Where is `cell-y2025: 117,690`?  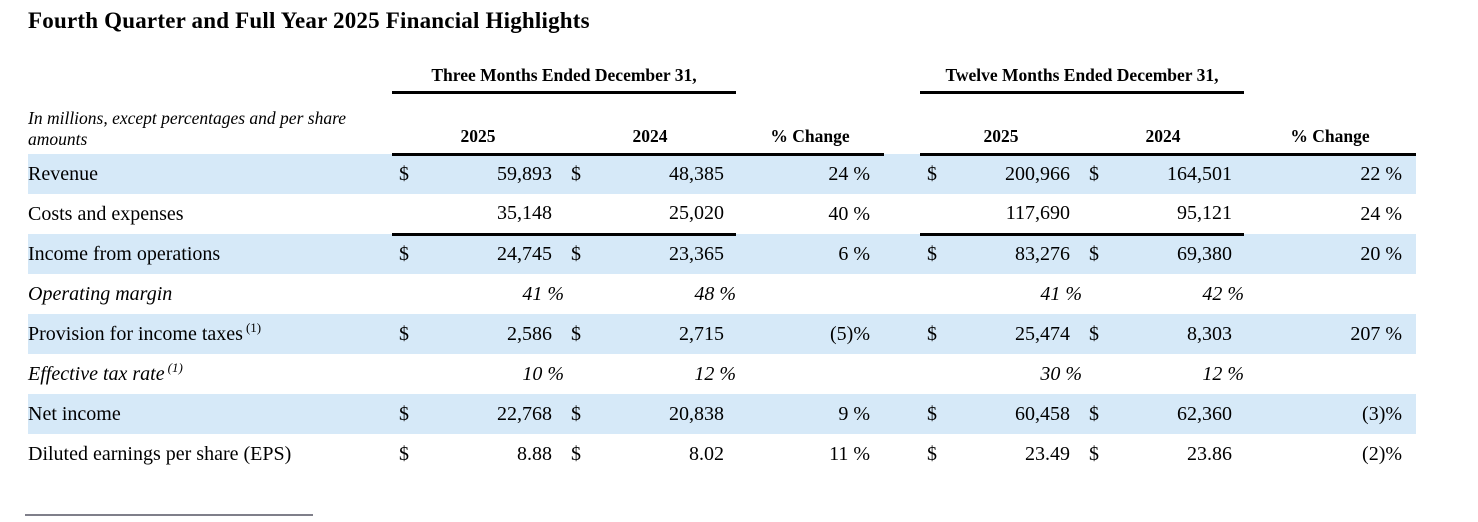 cell-y2025: 117,690 is located at coordinates (1014, 215).